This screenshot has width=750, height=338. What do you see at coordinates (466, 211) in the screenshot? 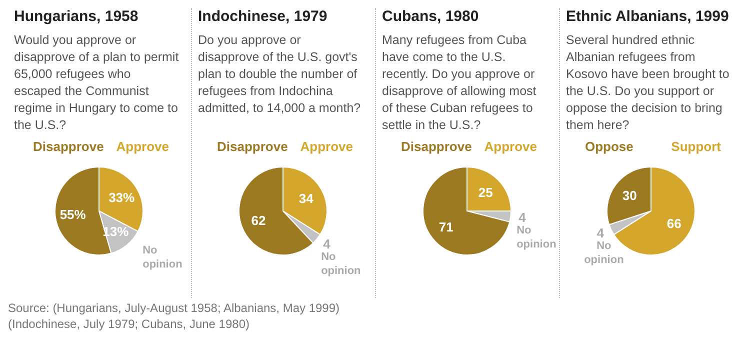
I see `pie-slice` at bounding box center [466, 211].